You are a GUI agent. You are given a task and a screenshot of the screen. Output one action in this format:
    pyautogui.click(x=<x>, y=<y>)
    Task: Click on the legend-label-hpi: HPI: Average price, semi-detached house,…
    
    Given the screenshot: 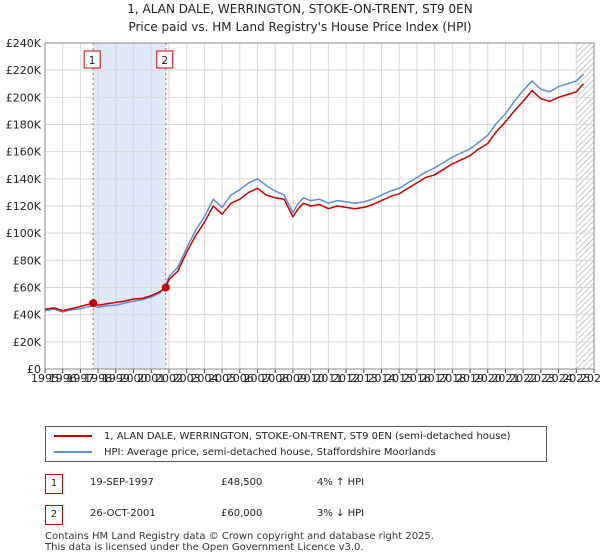 What is the action you would take?
    pyautogui.click(x=270, y=452)
    